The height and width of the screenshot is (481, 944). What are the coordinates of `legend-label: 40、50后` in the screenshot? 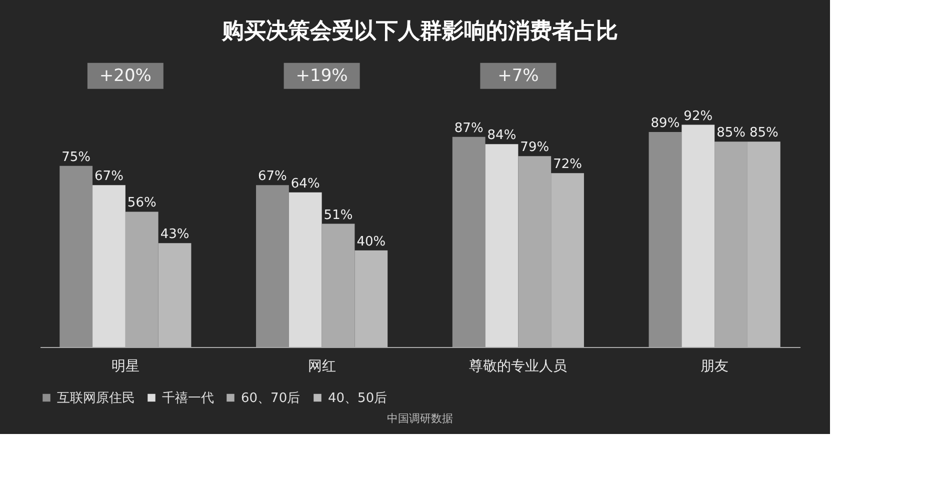 It's located at (358, 398).